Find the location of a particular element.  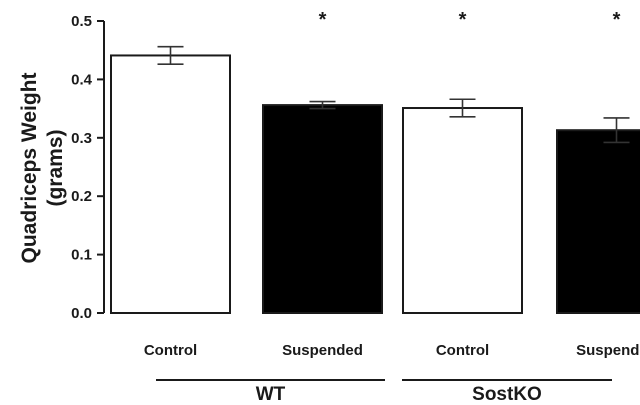

group-label: SostKO is located at coordinates (507, 394).